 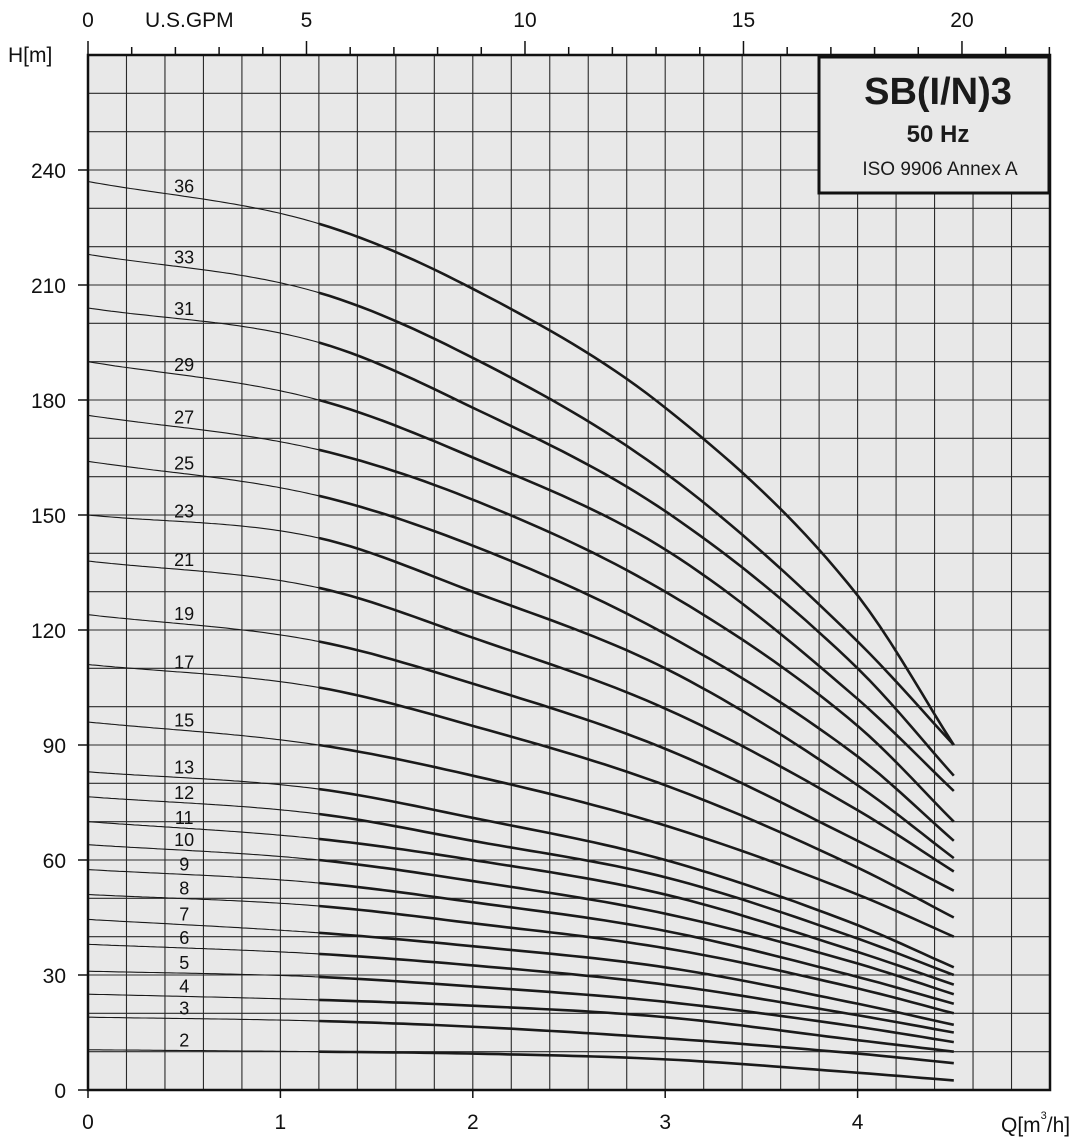 I want to click on curve-label: 31, so click(x=184, y=309).